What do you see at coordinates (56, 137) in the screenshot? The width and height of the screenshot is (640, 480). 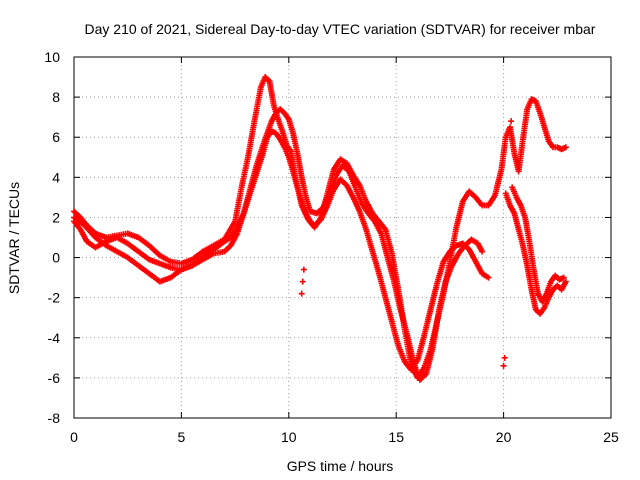 I see `y-tick-label: 6` at bounding box center [56, 137].